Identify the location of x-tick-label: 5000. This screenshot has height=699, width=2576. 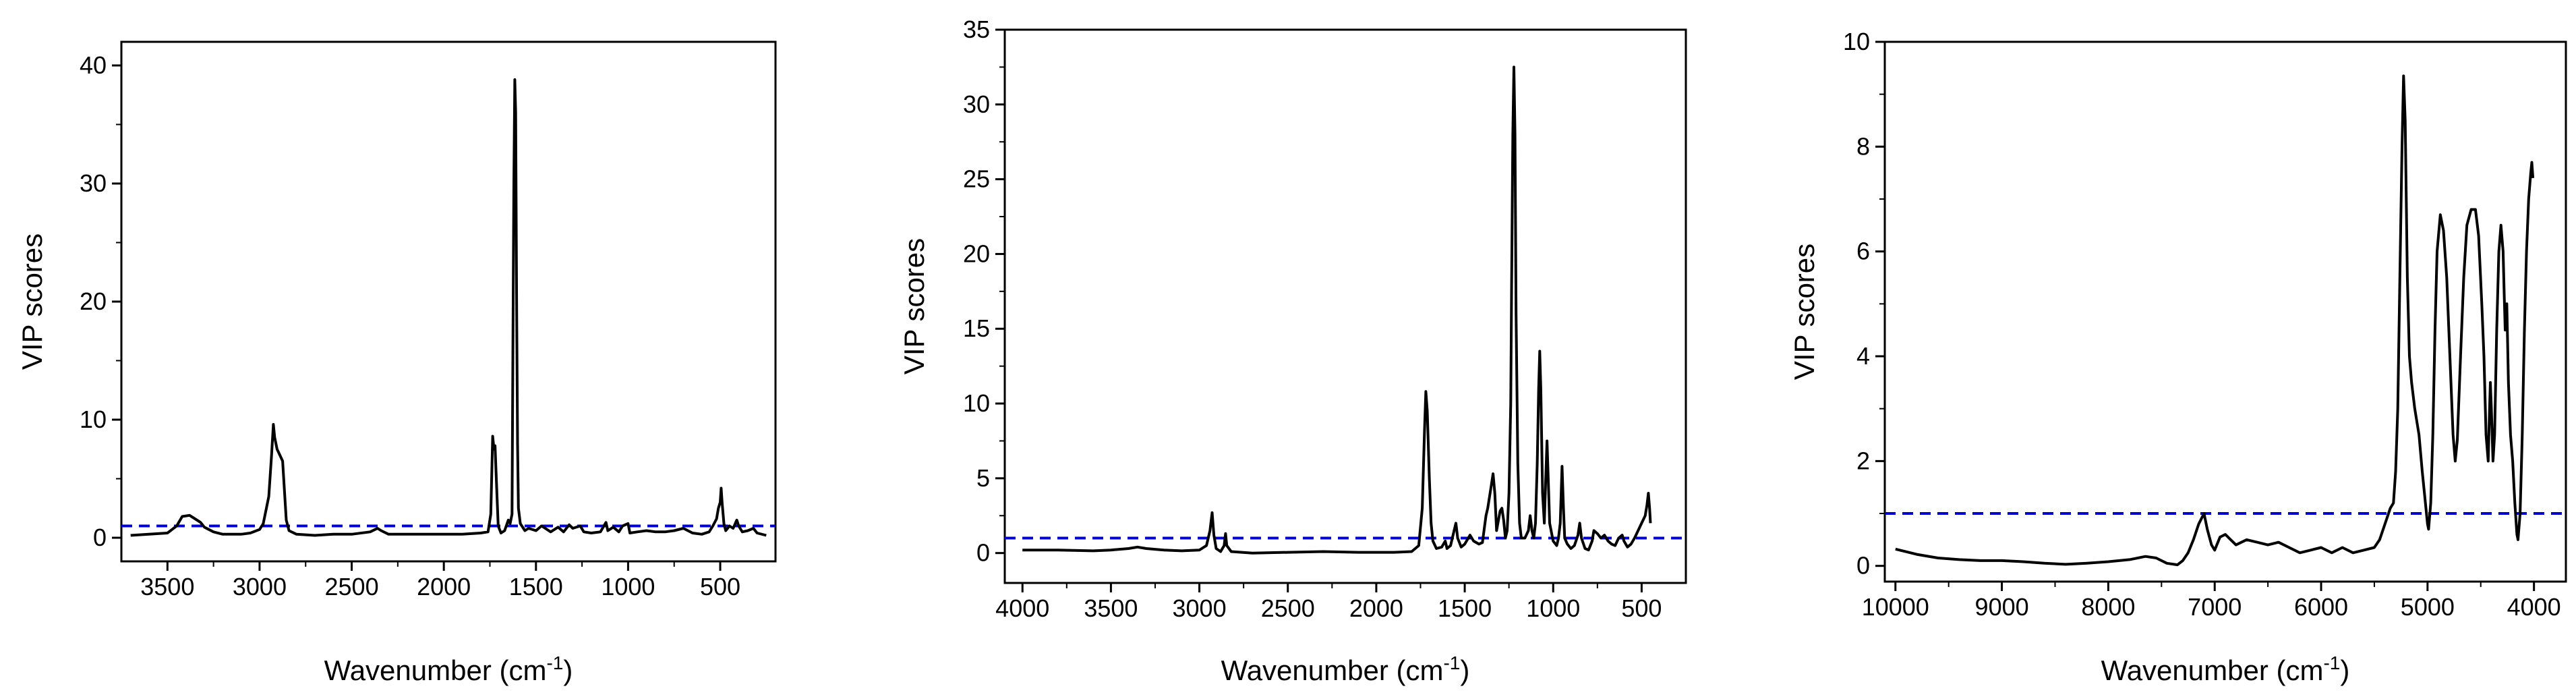
(2428, 607).